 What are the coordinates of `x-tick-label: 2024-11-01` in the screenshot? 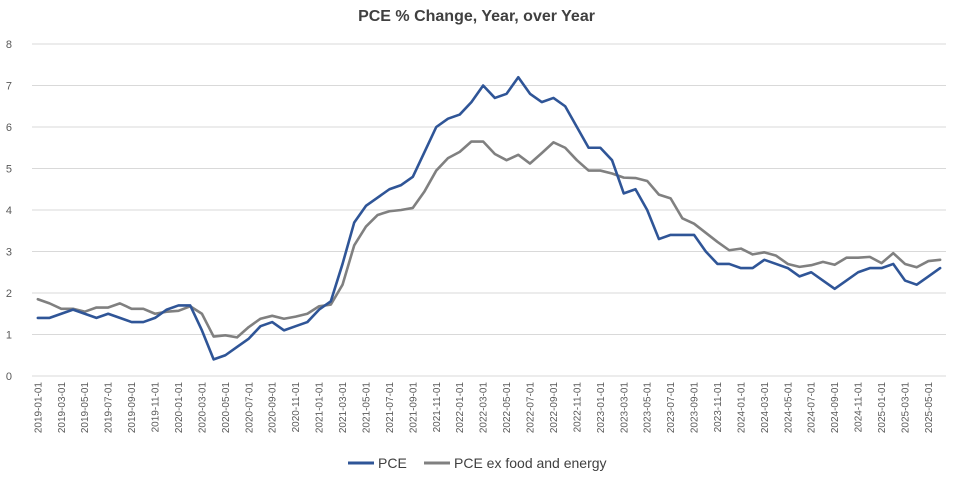 It's located at (859, 407).